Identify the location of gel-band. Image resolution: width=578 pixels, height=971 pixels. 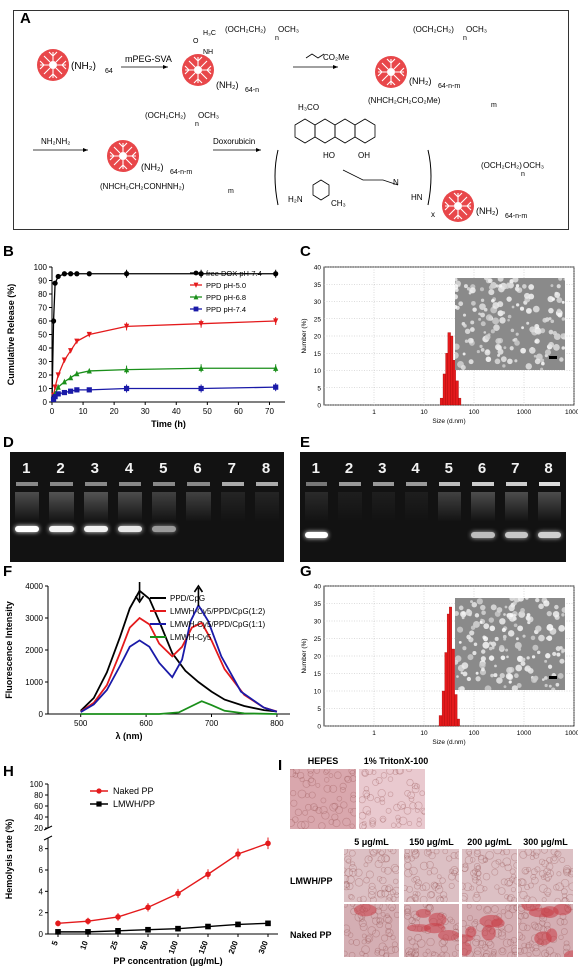
(27, 529).